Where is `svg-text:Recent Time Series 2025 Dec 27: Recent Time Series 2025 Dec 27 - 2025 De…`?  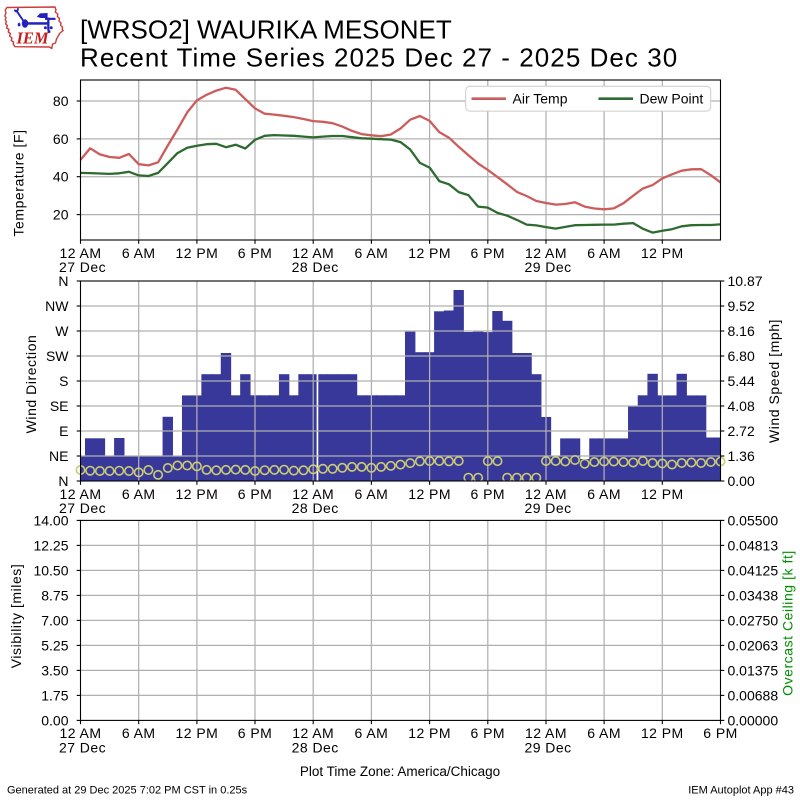 svg-text:Recent Time Series 2025 Dec 27: Recent Time Series 2025 Dec 27 - 2025 De… is located at coordinates (379, 58).